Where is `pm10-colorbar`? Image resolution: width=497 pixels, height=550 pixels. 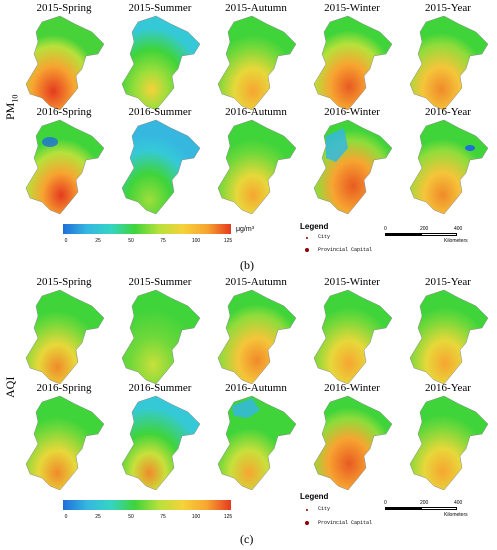 pm10-colorbar is located at coordinates (147, 229).